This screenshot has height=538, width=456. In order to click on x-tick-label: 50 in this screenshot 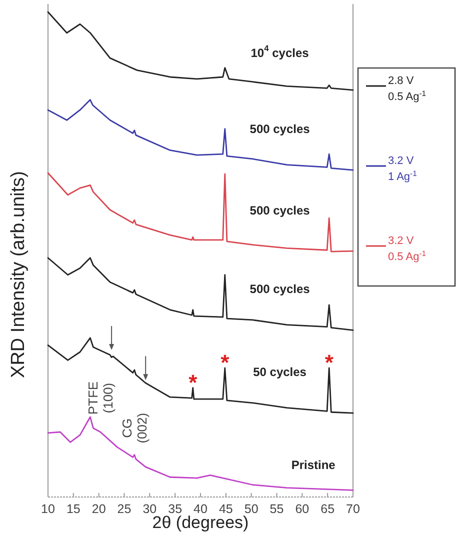, I will do `click(251, 509)`.